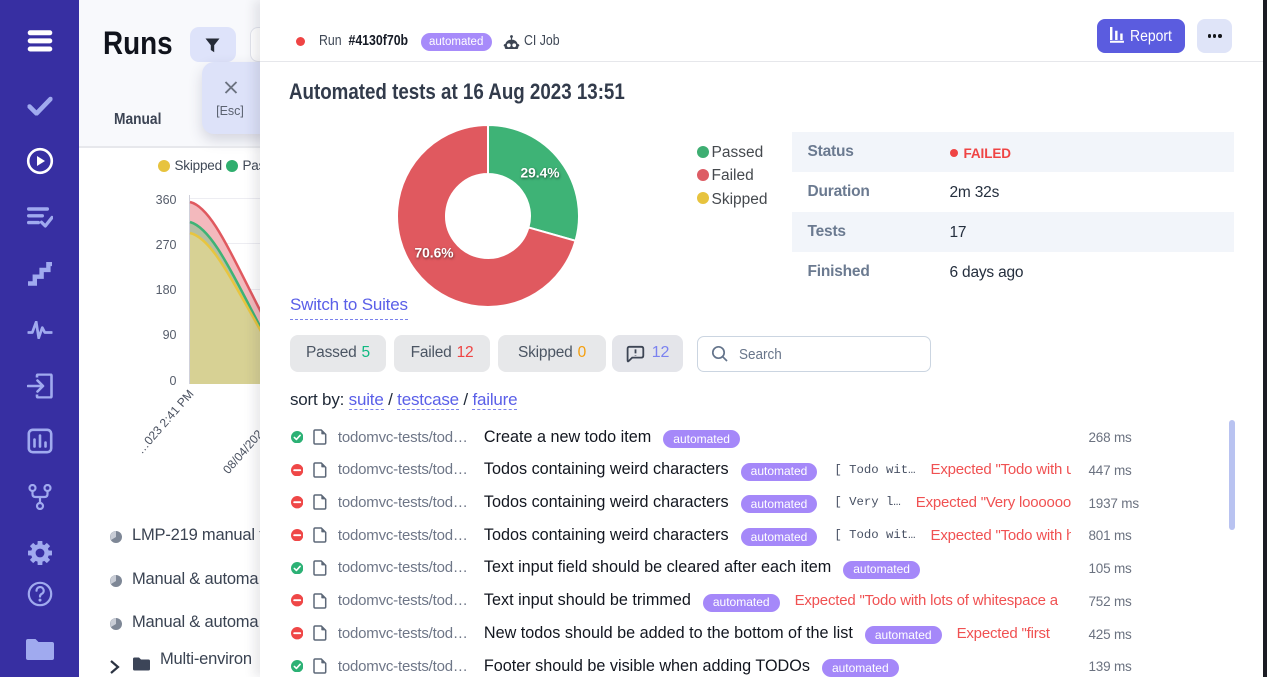  Describe the element at coordinates (539, 172) in the screenshot. I see `svg-text: 29.4%` at that location.